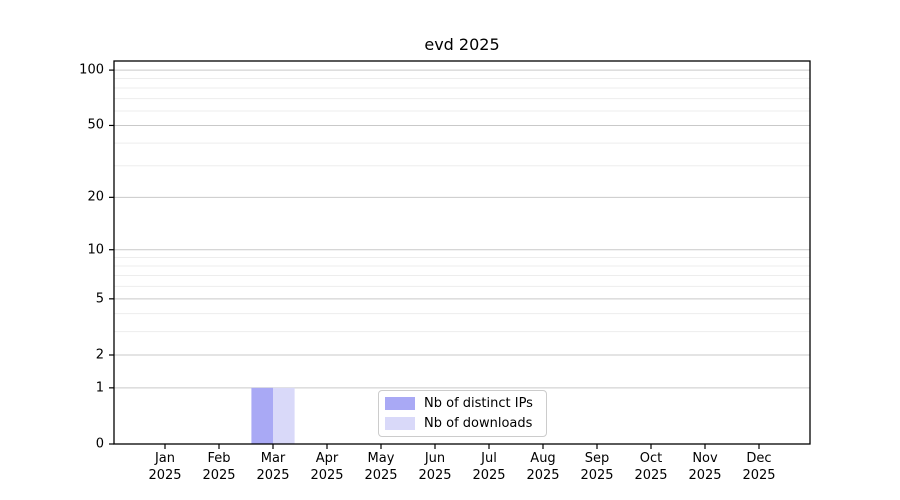  I want to click on x-tick-label-sep: Sep 2025, so click(597, 467).